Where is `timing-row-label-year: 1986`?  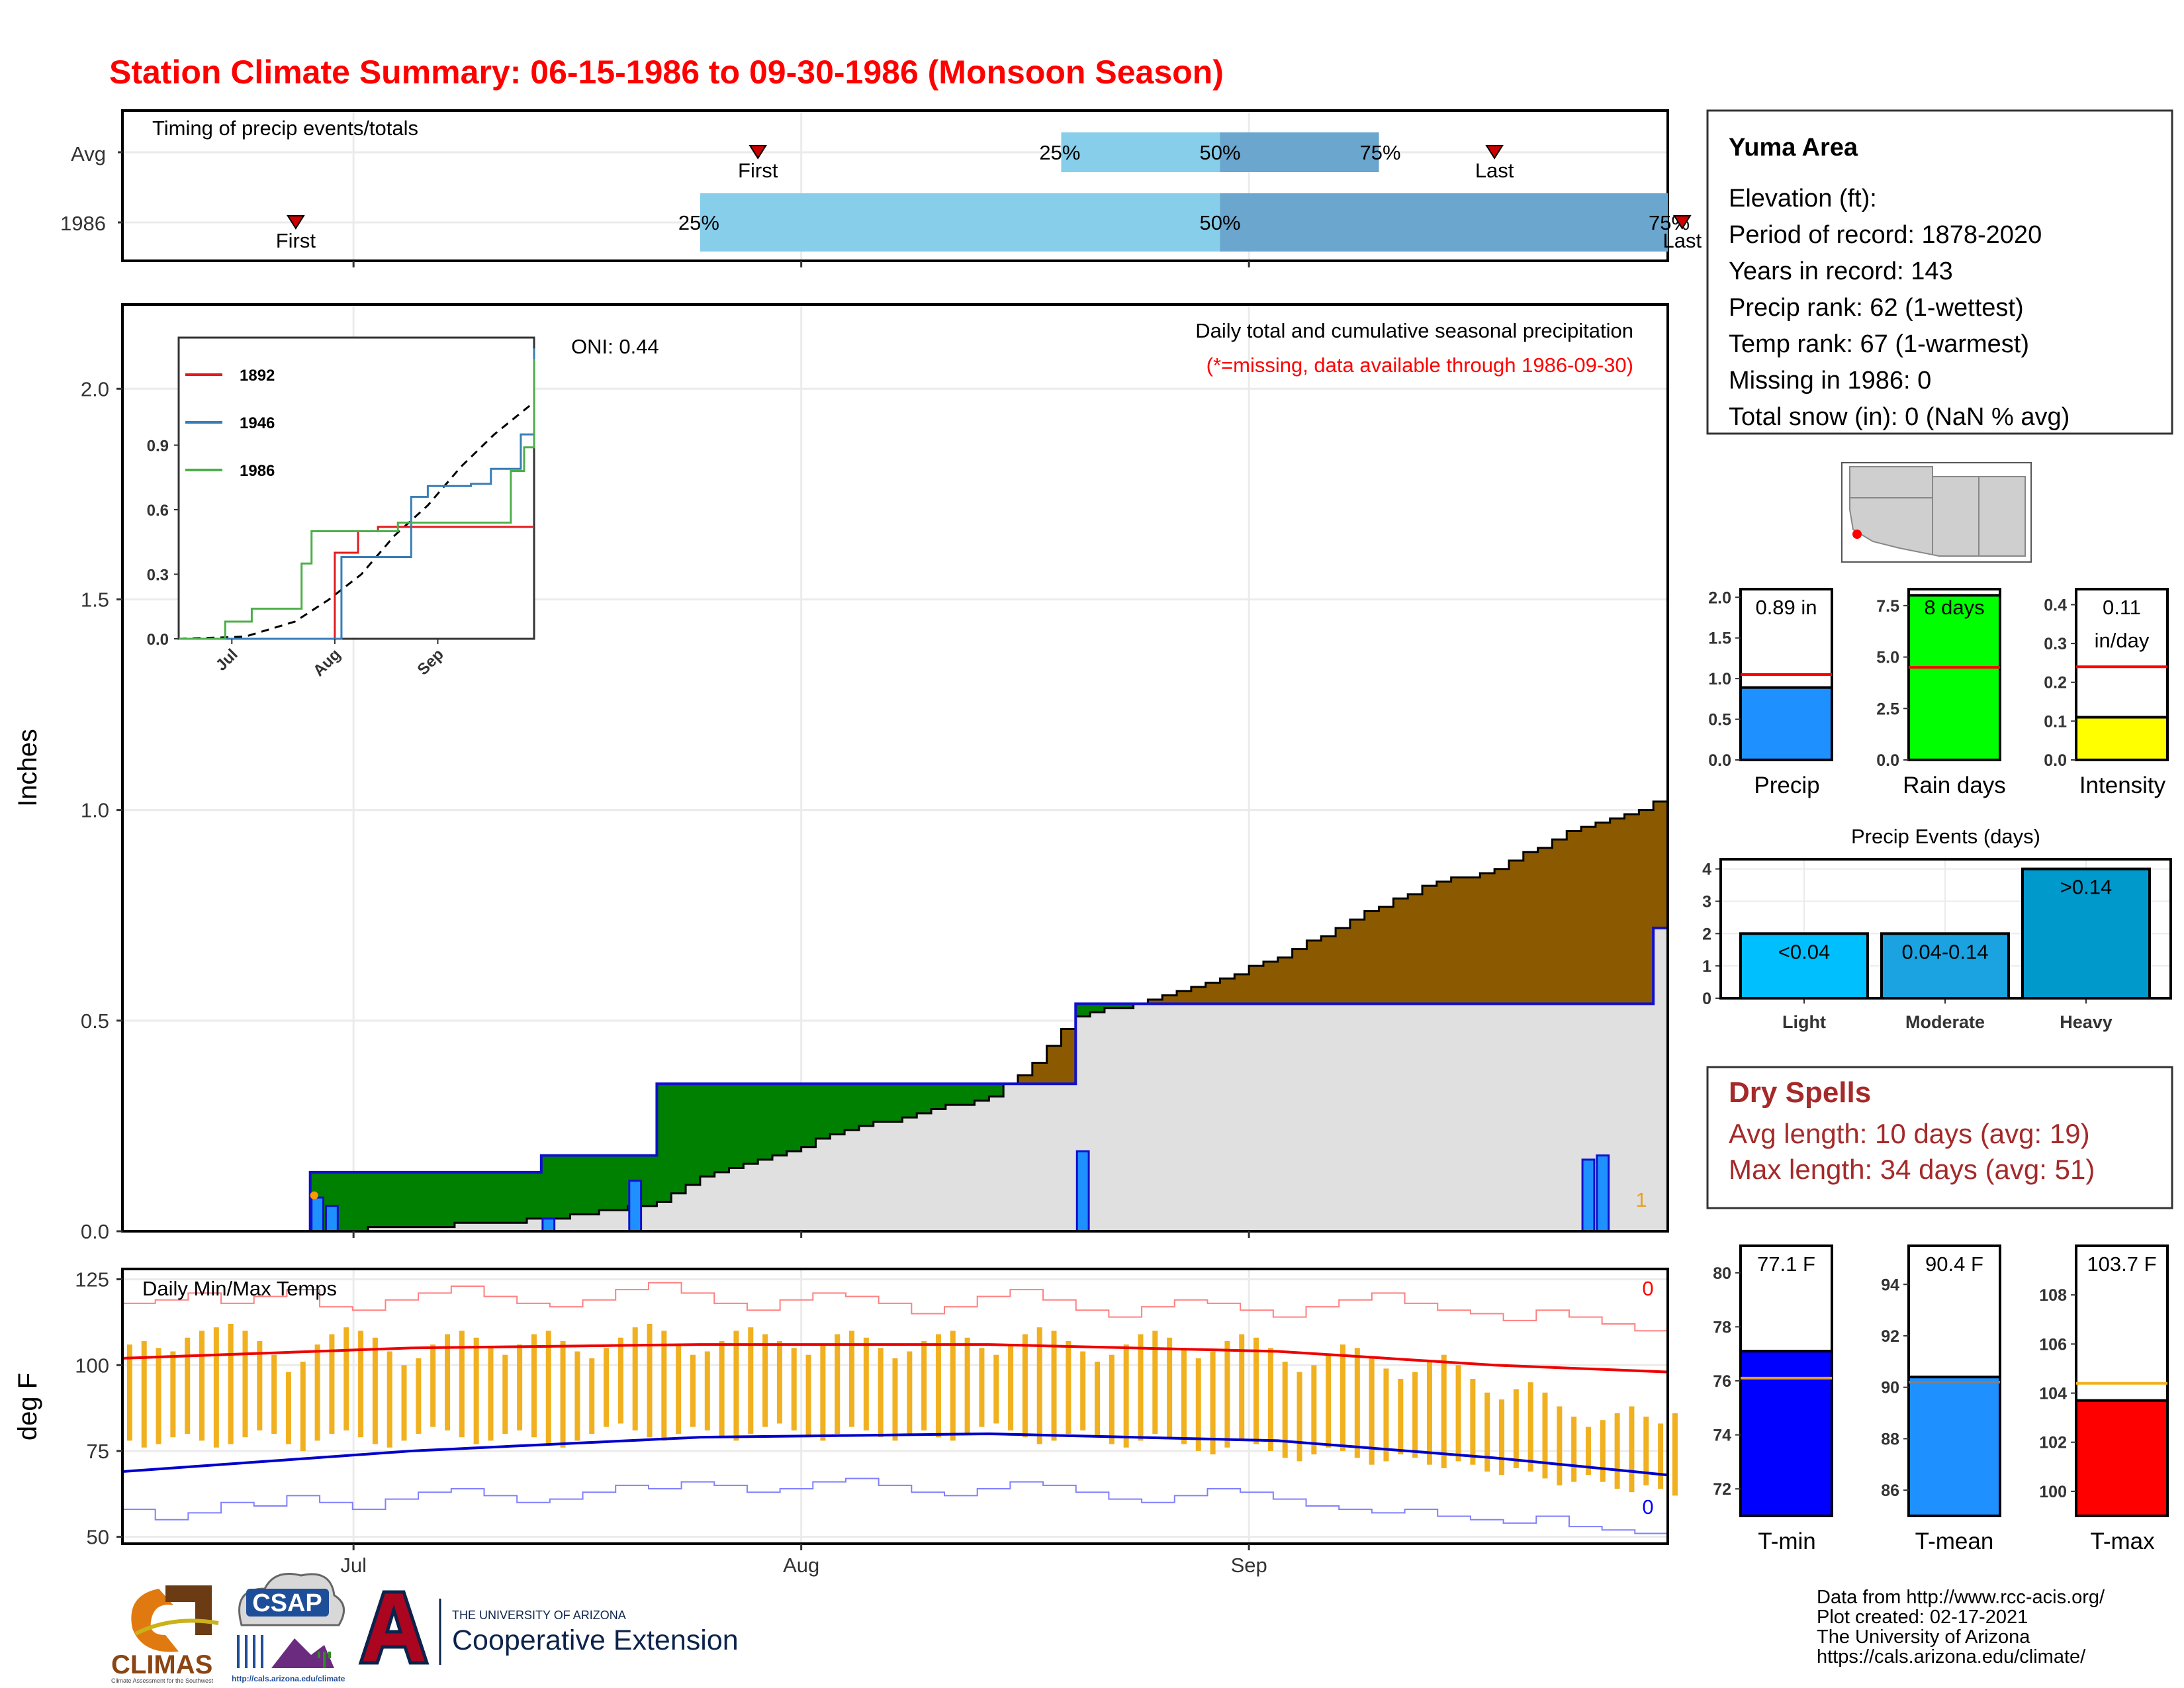
timing-row-label-year: 1986 is located at coordinates (83, 223).